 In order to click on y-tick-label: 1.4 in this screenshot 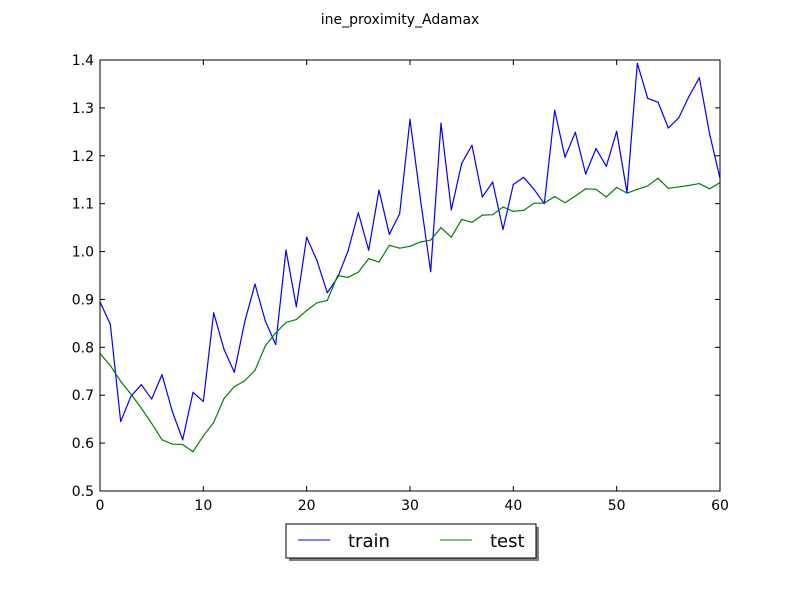, I will do `click(83, 61)`.